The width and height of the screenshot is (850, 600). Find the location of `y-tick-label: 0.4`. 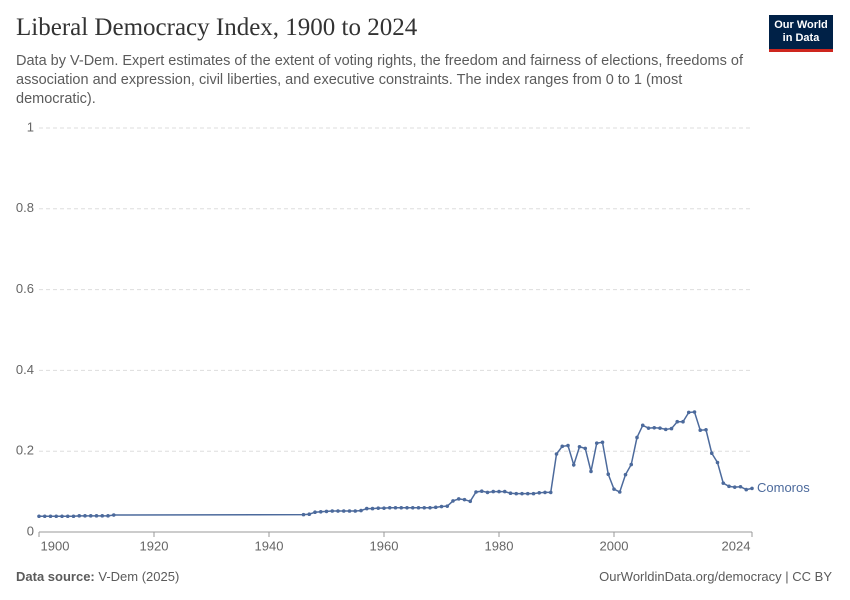

y-tick-label: 0.4 is located at coordinates (25, 369).